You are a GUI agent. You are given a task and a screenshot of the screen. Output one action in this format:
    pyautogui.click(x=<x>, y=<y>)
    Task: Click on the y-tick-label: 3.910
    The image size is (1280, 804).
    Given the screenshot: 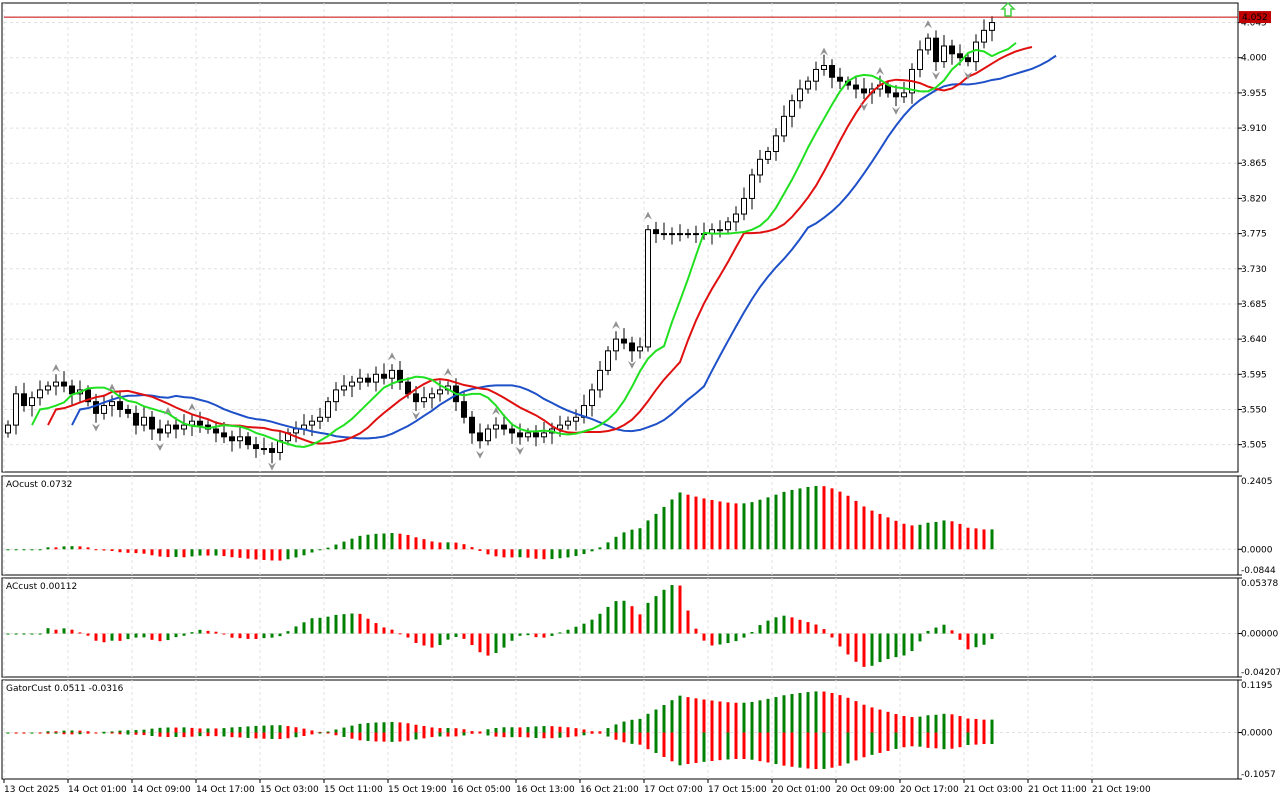 What is the action you would take?
    pyautogui.click(x=1254, y=129)
    